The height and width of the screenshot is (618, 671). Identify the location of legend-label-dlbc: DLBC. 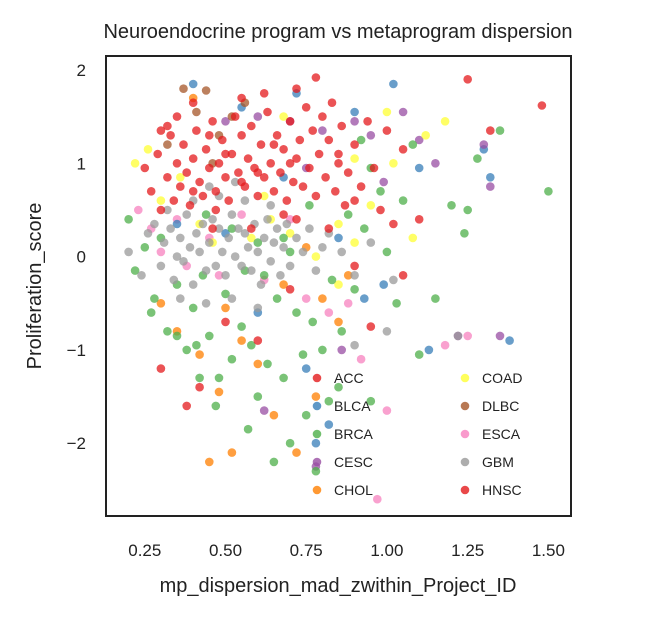
(500, 406).